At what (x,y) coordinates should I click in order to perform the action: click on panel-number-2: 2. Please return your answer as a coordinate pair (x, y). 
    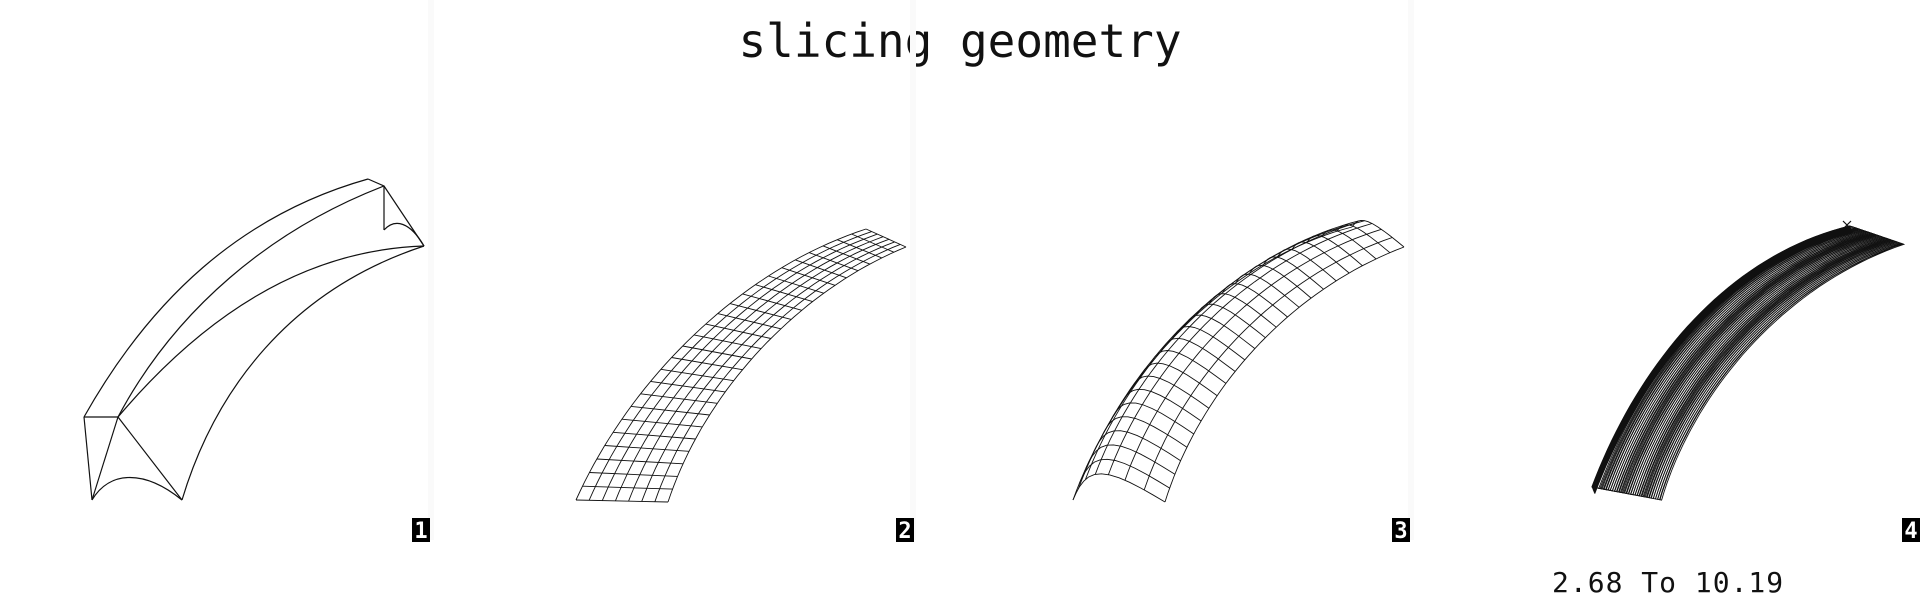
    Looking at the image, I should click on (904, 531).